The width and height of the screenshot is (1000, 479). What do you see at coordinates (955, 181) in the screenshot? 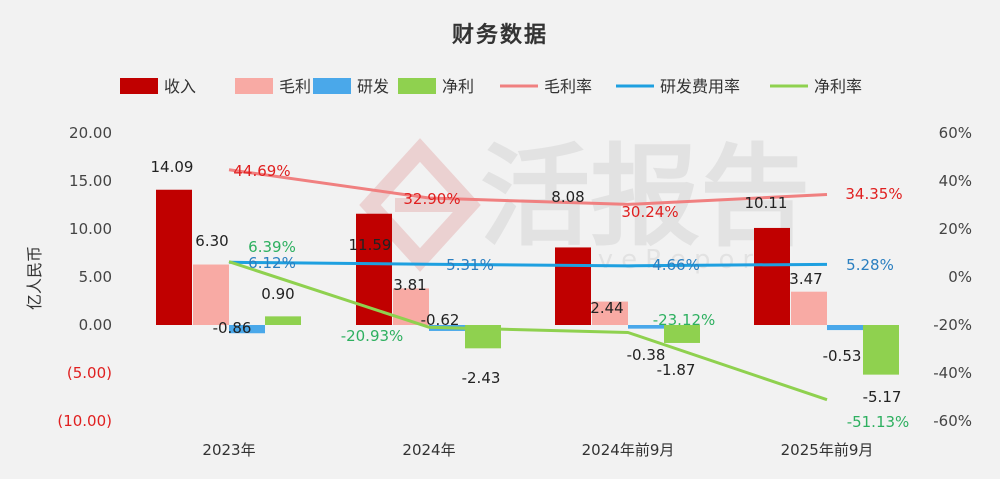
I see `y2-tick-label: 40%` at bounding box center [955, 181].